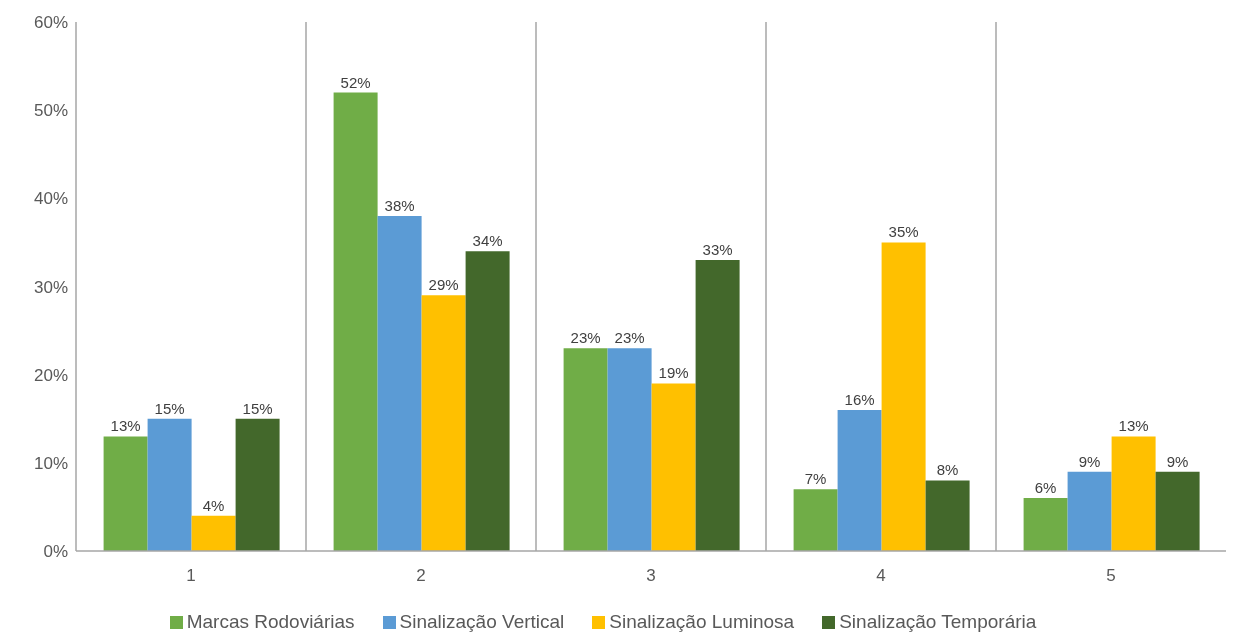  I want to click on data-label: 4%, so click(213, 505).